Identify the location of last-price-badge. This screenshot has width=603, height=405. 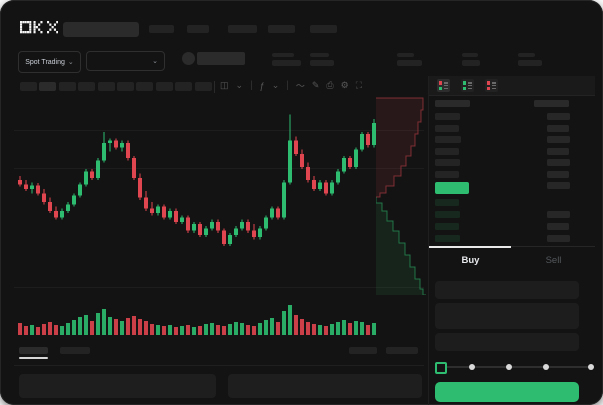
(452, 188).